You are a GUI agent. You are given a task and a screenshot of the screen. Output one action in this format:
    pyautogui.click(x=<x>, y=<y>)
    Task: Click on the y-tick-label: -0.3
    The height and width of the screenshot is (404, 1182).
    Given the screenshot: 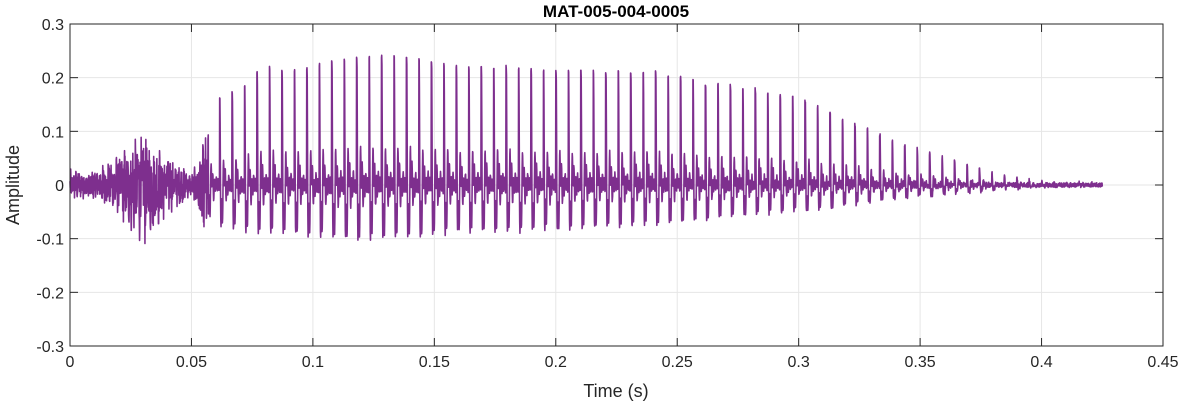 What is the action you would take?
    pyautogui.click(x=50, y=347)
    